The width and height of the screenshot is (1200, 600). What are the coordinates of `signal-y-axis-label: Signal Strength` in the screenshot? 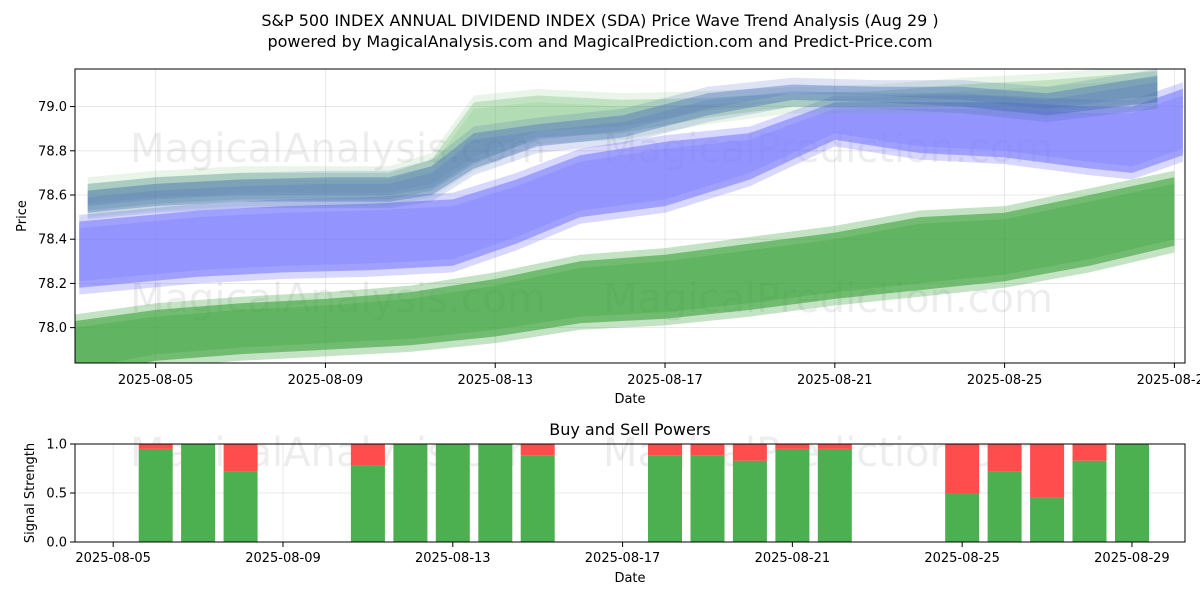 It's located at (30, 493).